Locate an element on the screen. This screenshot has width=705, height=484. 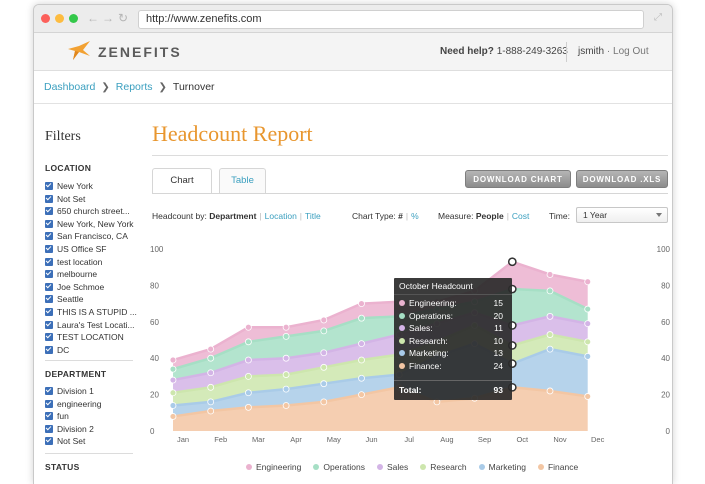
option-location: Location is located at coordinates (280, 216).